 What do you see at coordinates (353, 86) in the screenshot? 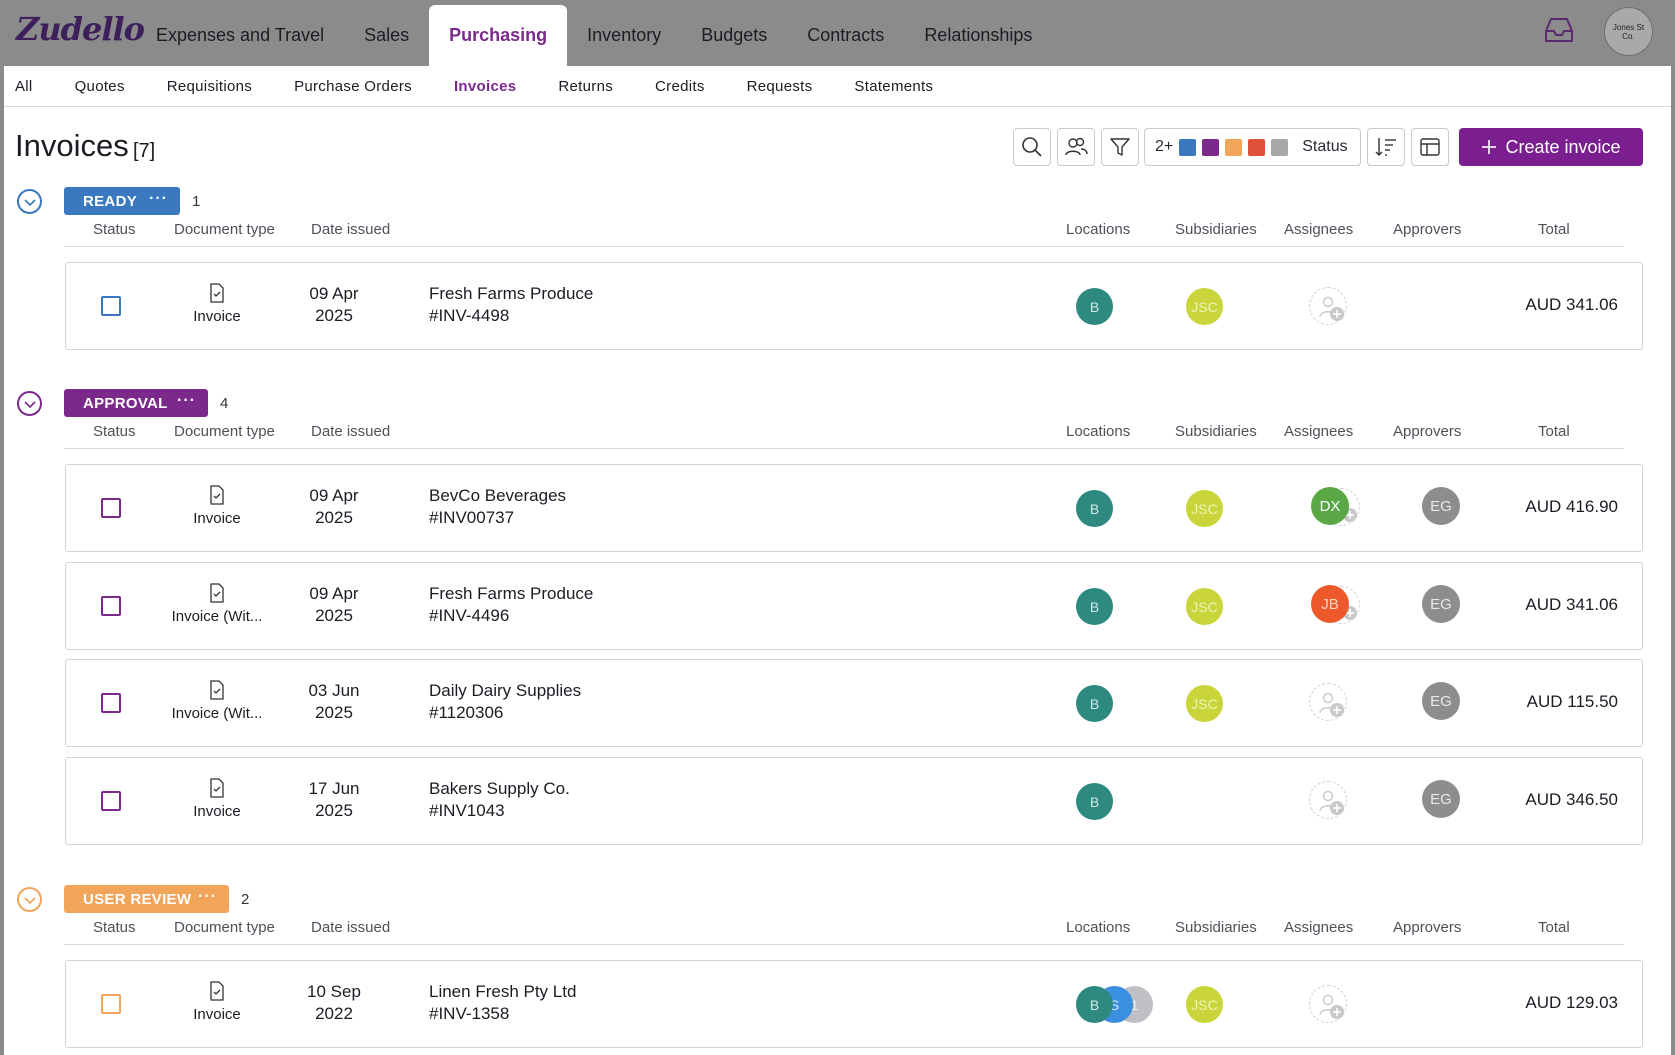
I see `sub-nav-purchase-orders: Purchase Orders` at bounding box center [353, 86].